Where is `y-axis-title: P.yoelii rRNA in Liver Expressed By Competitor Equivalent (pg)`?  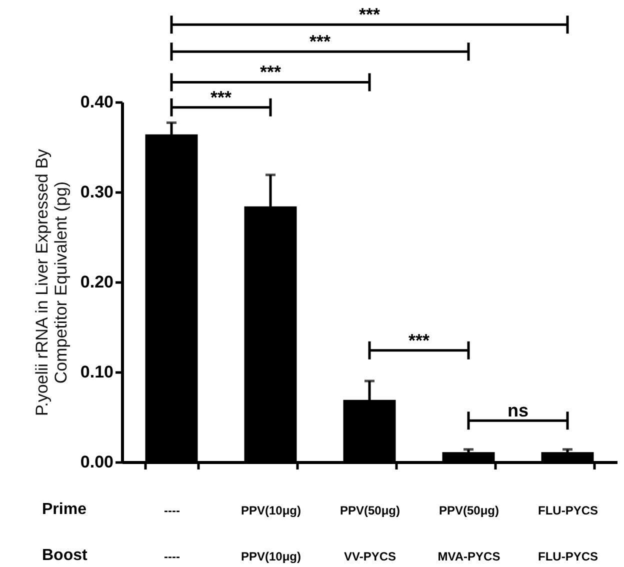
y-axis-title: P.yoelii rRNA in Liver Expressed By Competitor Equivalent (pg) is located at coordinates (51, 282).